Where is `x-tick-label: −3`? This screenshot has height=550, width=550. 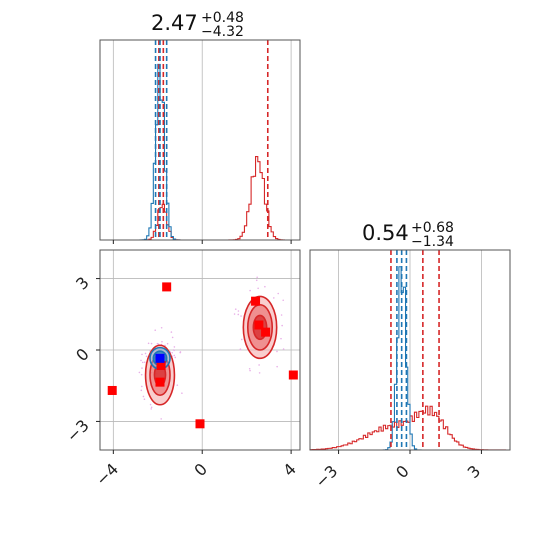
x-tick-label: −3 is located at coordinates (326, 476).